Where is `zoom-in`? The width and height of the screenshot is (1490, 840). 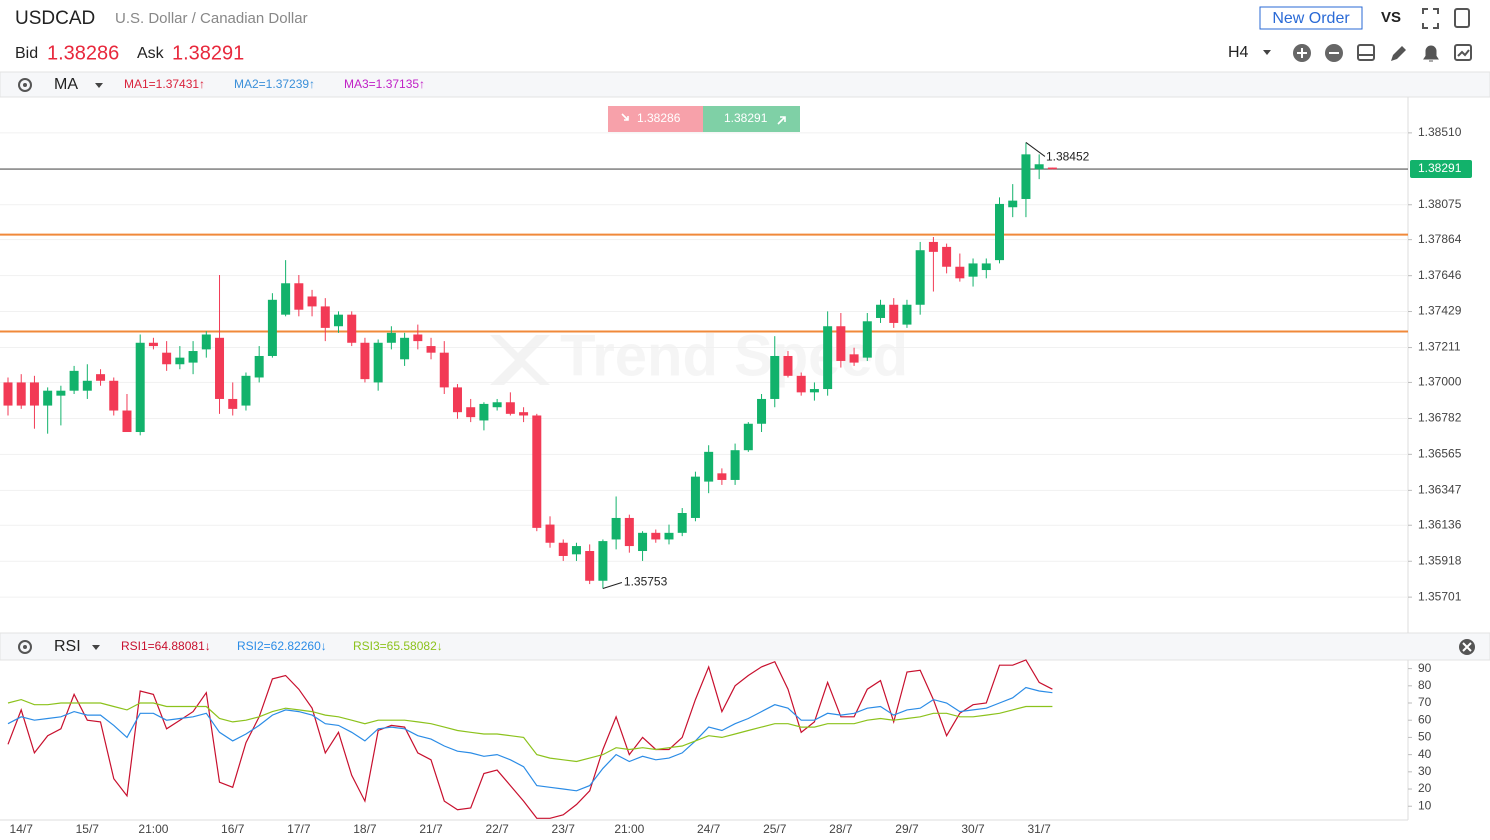 zoom-in is located at coordinates (1302, 53).